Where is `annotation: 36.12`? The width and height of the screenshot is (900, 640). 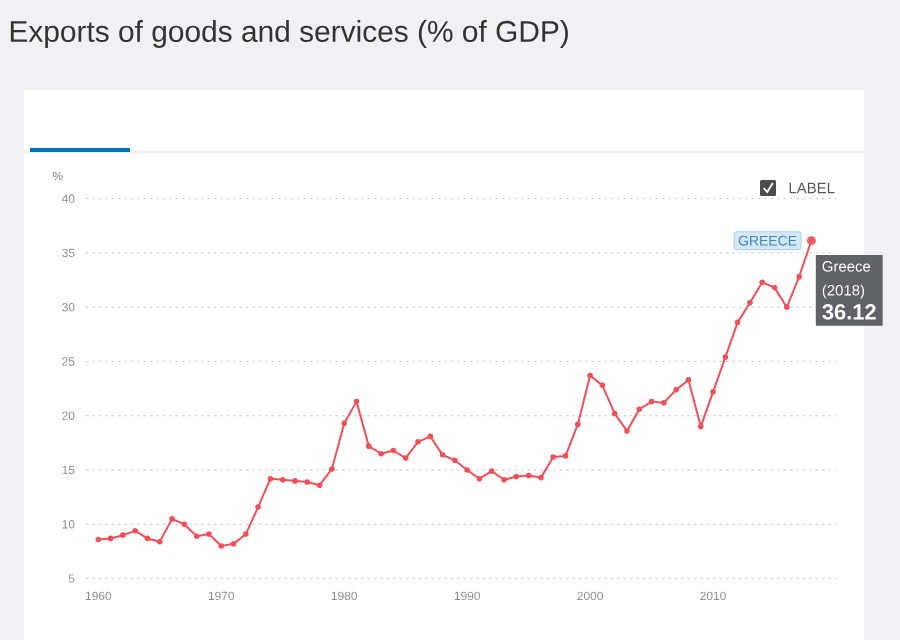
annotation: 36.12 is located at coordinates (849, 312).